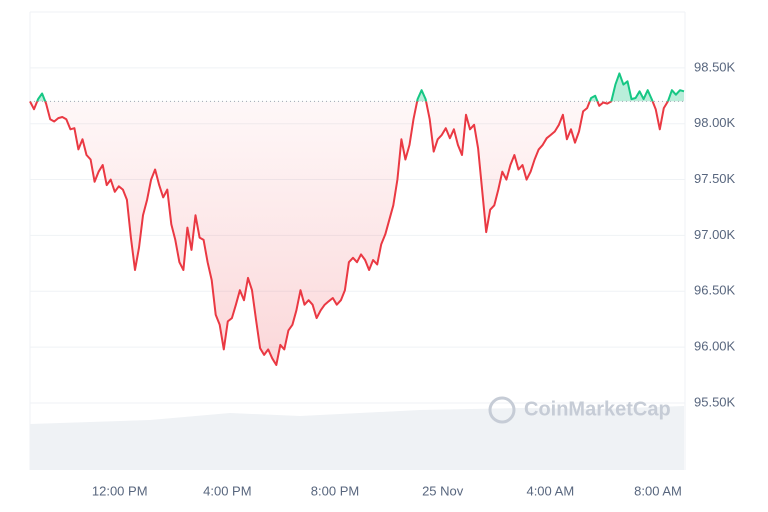 This screenshot has height=512, width=768. What do you see at coordinates (715, 346) in the screenshot?
I see `y-tick-label: 96.00K` at bounding box center [715, 346].